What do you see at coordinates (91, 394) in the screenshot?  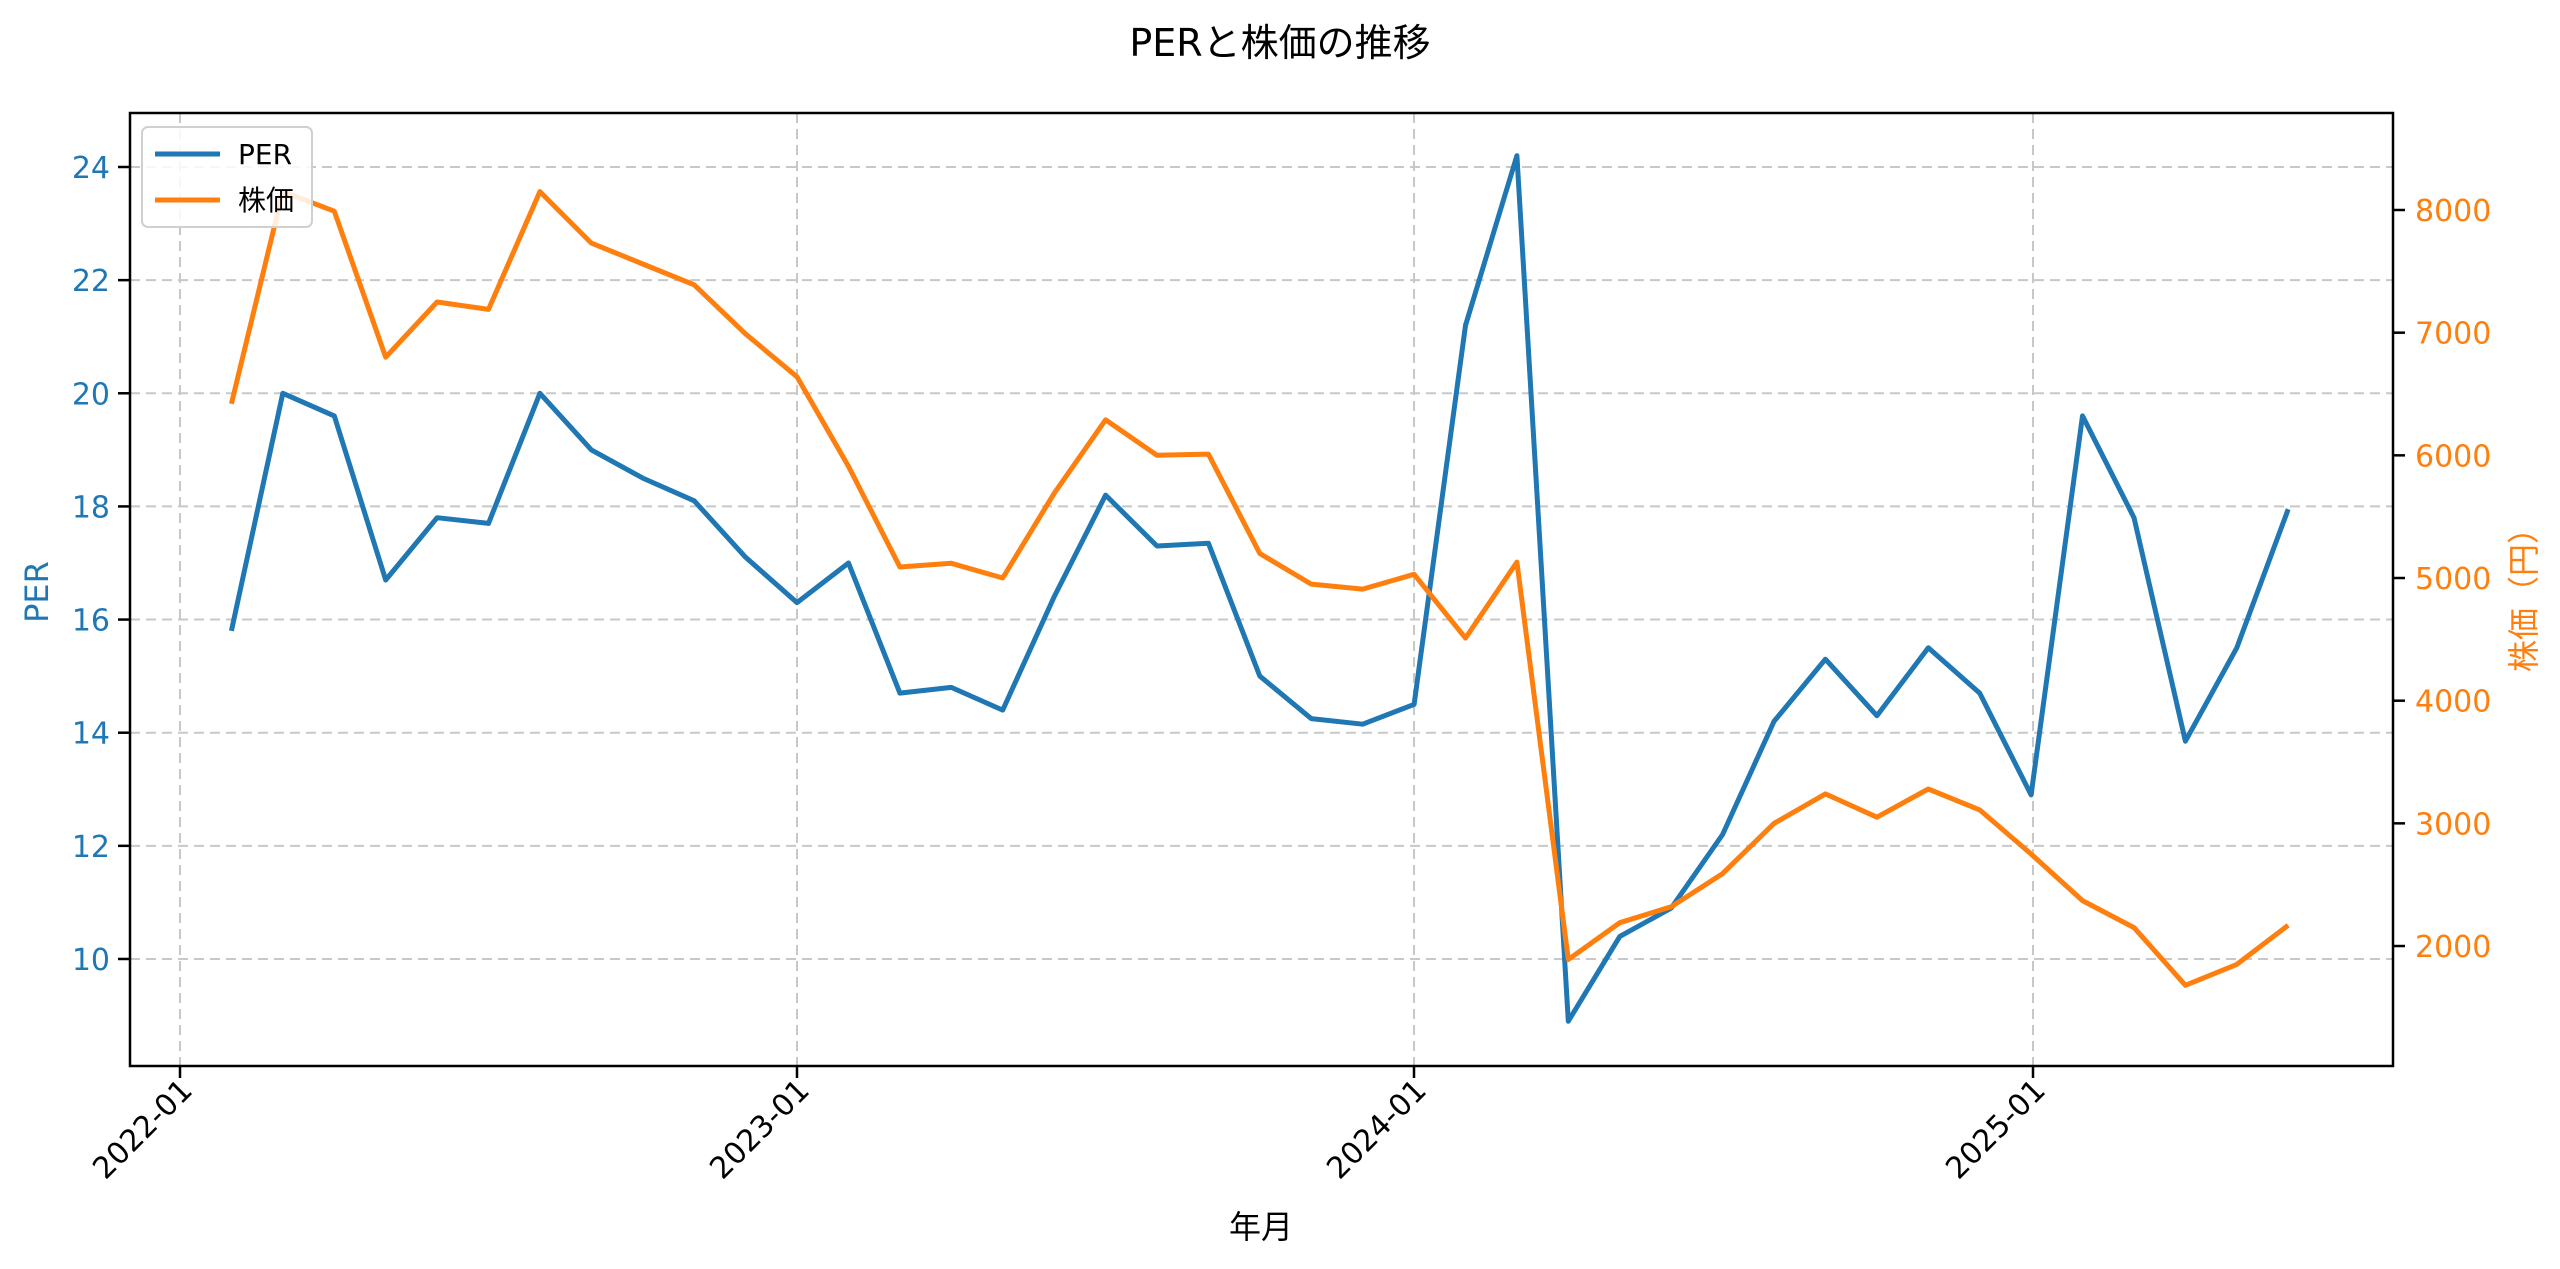 I see `left-tick-label: 20` at bounding box center [91, 394].